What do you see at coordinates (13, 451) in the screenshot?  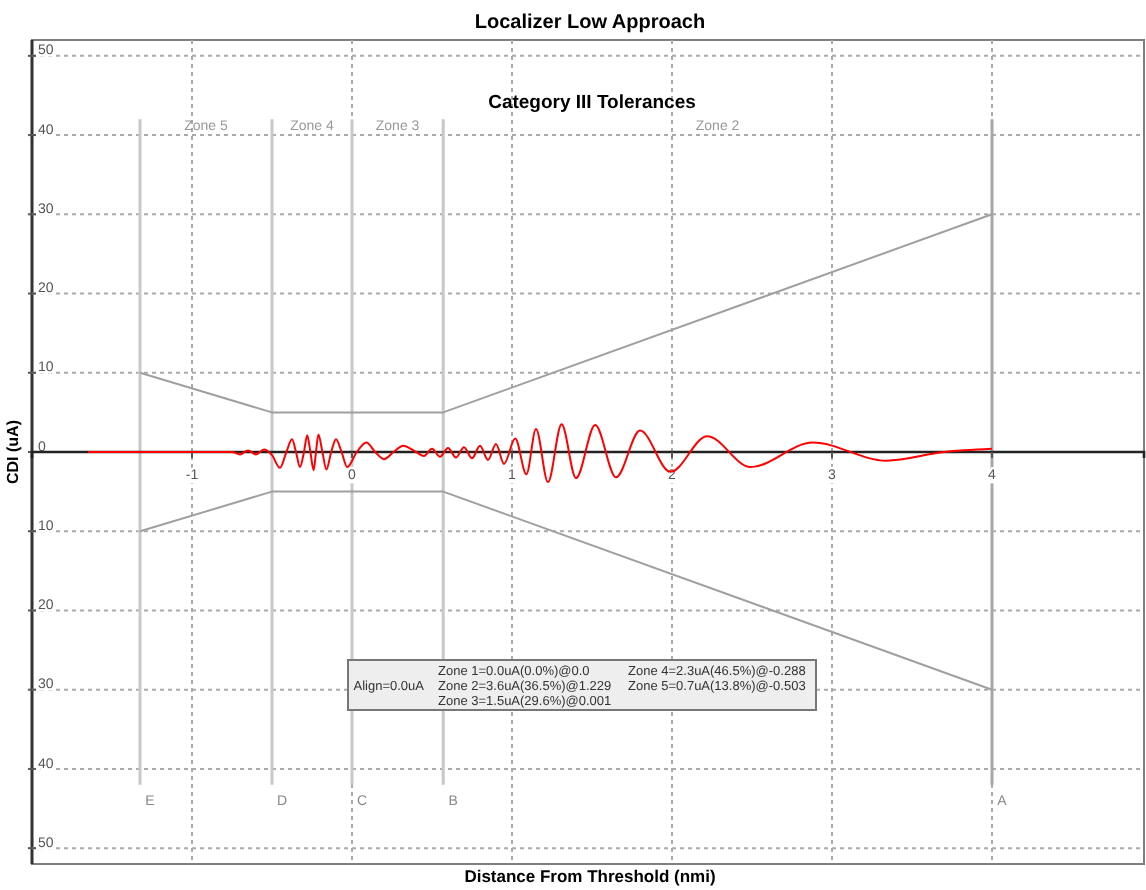 I see `y-axis-title: CDI (uA)` at bounding box center [13, 451].